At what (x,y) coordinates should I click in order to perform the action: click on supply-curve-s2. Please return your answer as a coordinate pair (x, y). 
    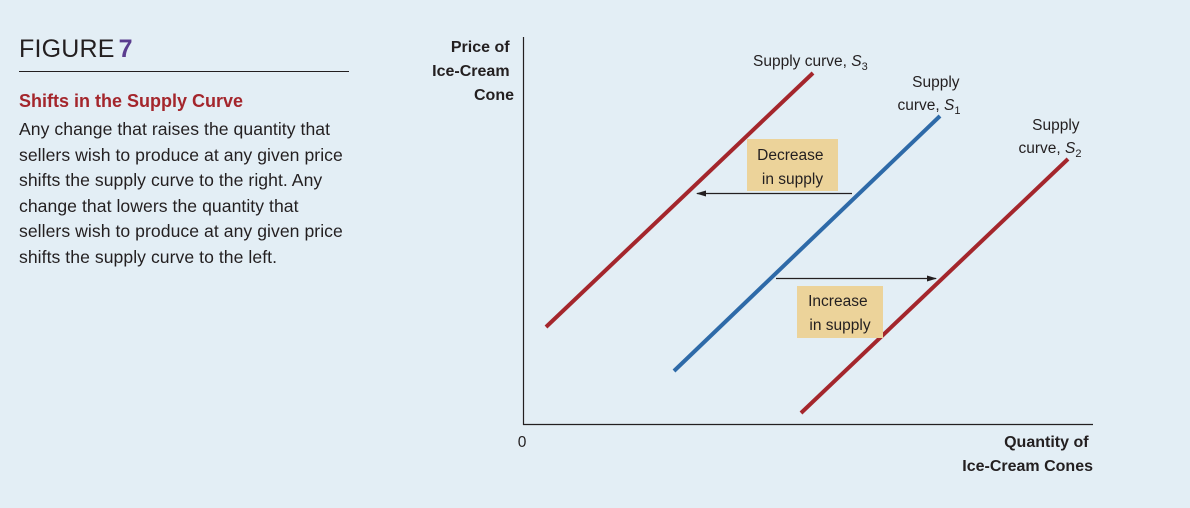
    Looking at the image, I should click on (934, 286).